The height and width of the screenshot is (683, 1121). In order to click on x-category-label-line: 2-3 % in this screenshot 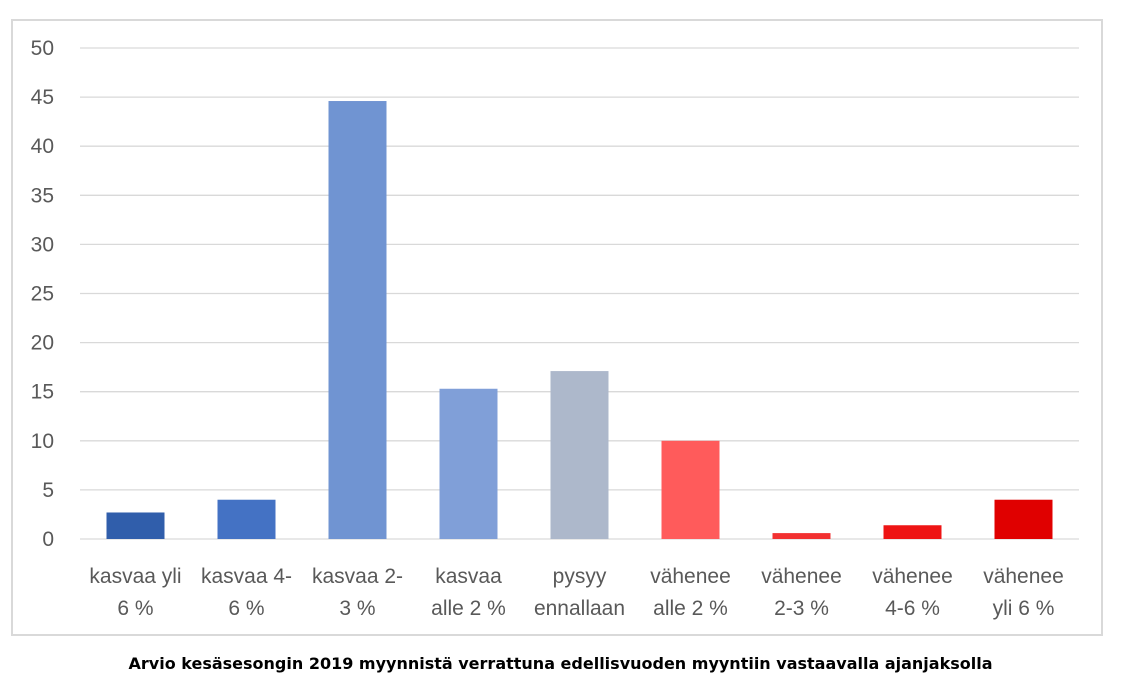, I will do `click(801, 608)`.